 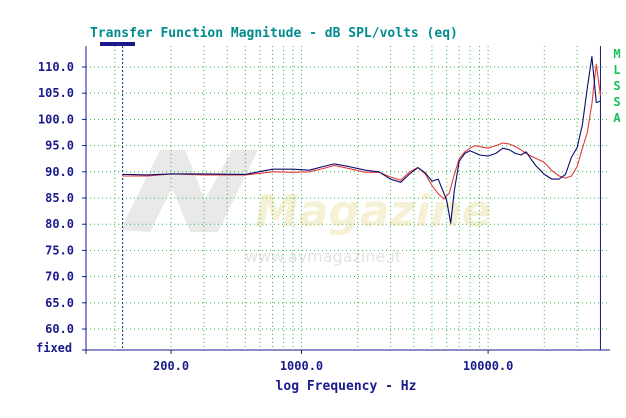 What do you see at coordinates (59, 329) in the screenshot?
I see `y-tick-label-0: 60.0` at bounding box center [59, 329].